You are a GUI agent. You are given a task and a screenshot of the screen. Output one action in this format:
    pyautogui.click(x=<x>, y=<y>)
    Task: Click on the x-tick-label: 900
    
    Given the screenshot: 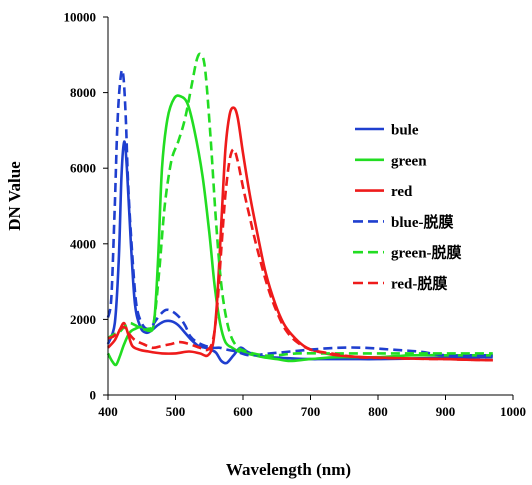 What is the action you would take?
    pyautogui.click(x=446, y=411)
    